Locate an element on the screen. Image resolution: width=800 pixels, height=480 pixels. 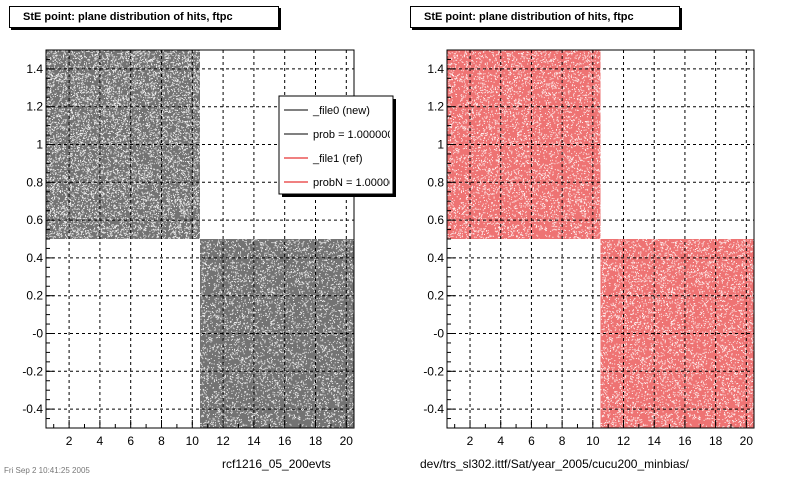
timestamp-text: Fri Sep 2 10:41:25 2005 is located at coordinates (47, 470).